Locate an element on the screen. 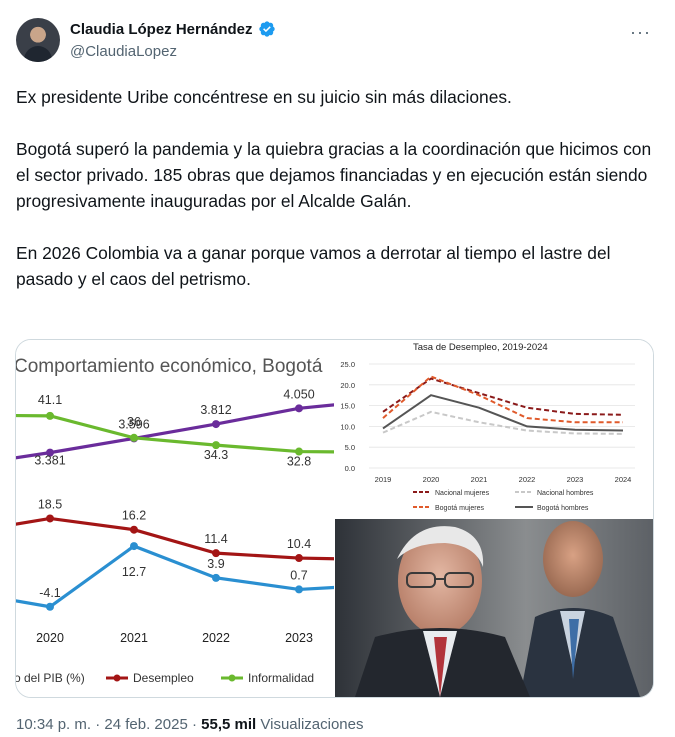 Image resolution: width=675 pixels, height=737 pixels. chart-title: Tasa de Desempleo, 2019-2024 is located at coordinates (480, 347).